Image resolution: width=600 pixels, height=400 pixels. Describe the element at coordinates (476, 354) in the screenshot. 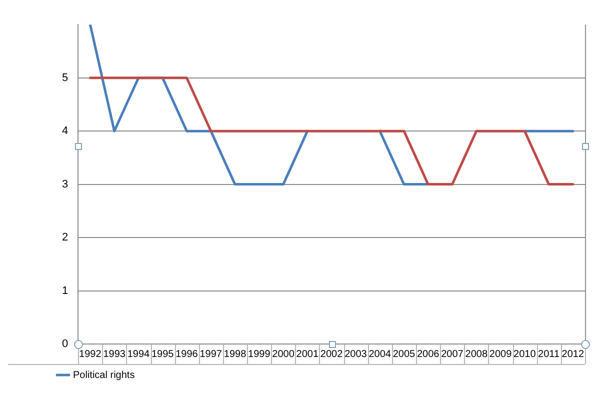

I see `x-tick-label: 2008` at that location.